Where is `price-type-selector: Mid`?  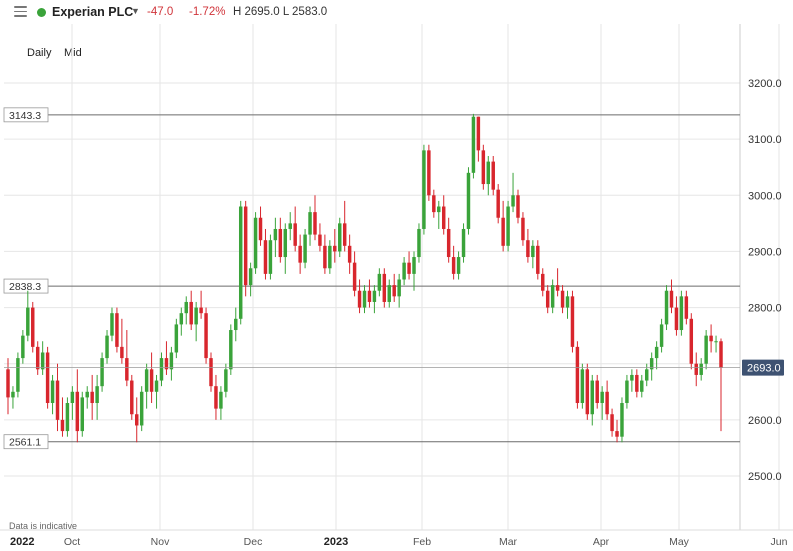
price-type-selector: Mid is located at coordinates (73, 53).